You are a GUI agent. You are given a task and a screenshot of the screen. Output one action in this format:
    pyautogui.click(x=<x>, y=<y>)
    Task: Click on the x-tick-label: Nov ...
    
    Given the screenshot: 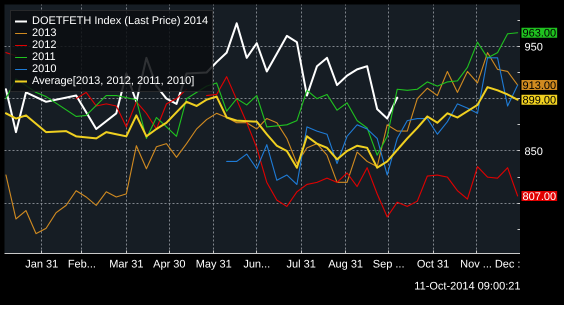 What is the action you would take?
    pyautogui.click(x=476, y=264)
    